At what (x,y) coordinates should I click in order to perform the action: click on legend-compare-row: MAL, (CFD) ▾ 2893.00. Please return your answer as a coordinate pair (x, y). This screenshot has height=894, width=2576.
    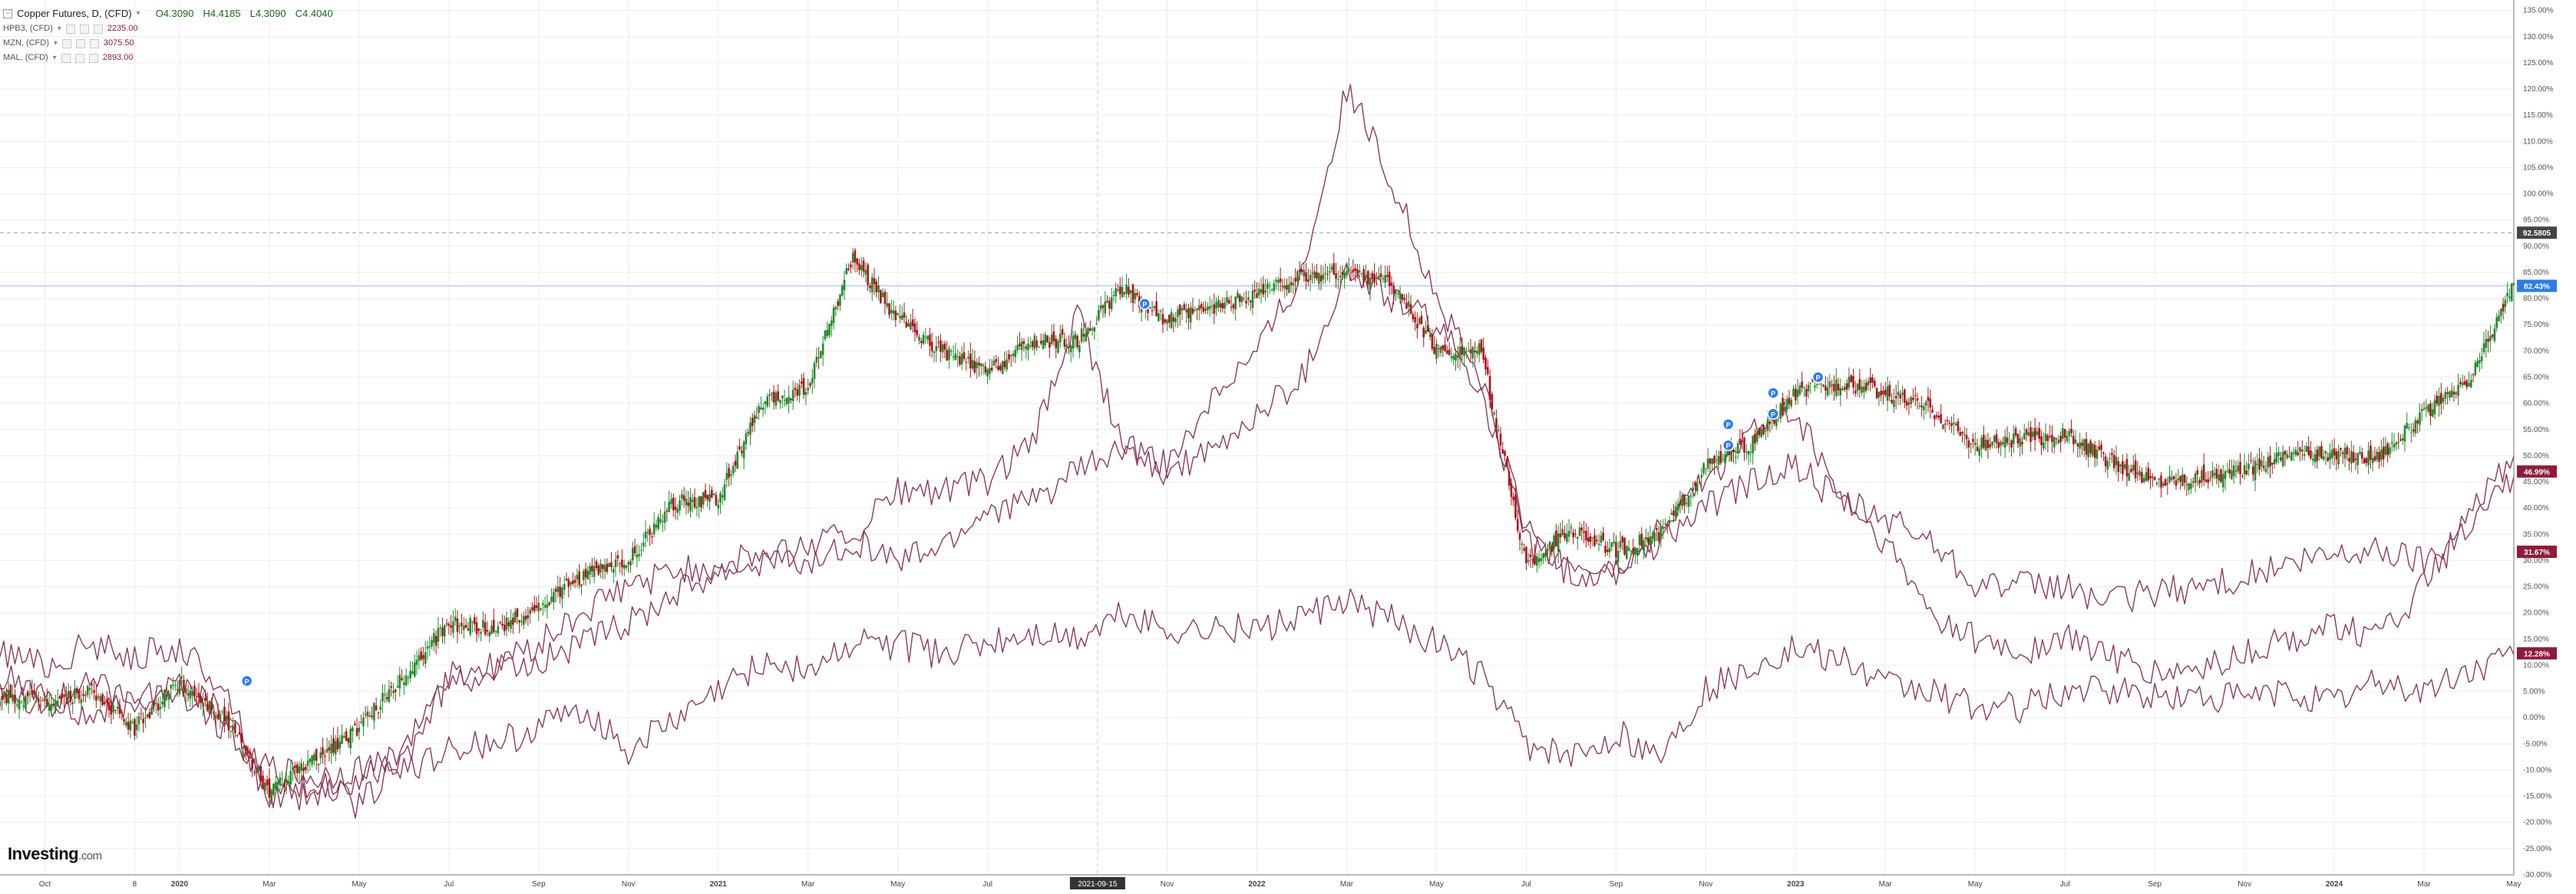
    Looking at the image, I should click on (168, 58).